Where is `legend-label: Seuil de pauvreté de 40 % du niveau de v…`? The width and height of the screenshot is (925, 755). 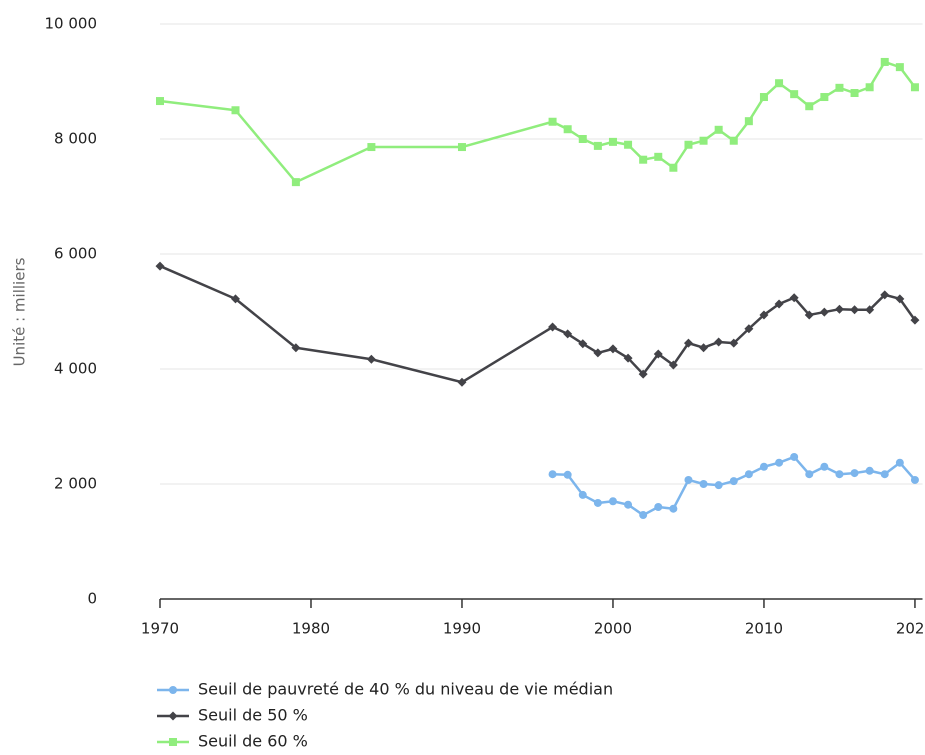 legend-label: Seuil de pauvreté de 40 % du niveau de v… is located at coordinates (405, 689).